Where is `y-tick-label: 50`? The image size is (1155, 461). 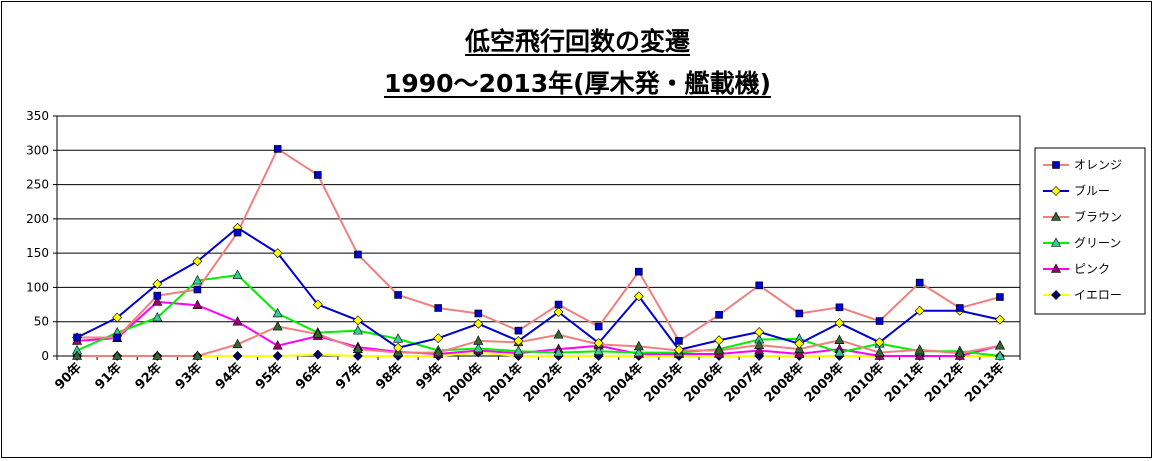 y-tick-label: 50 is located at coordinates (41, 322).